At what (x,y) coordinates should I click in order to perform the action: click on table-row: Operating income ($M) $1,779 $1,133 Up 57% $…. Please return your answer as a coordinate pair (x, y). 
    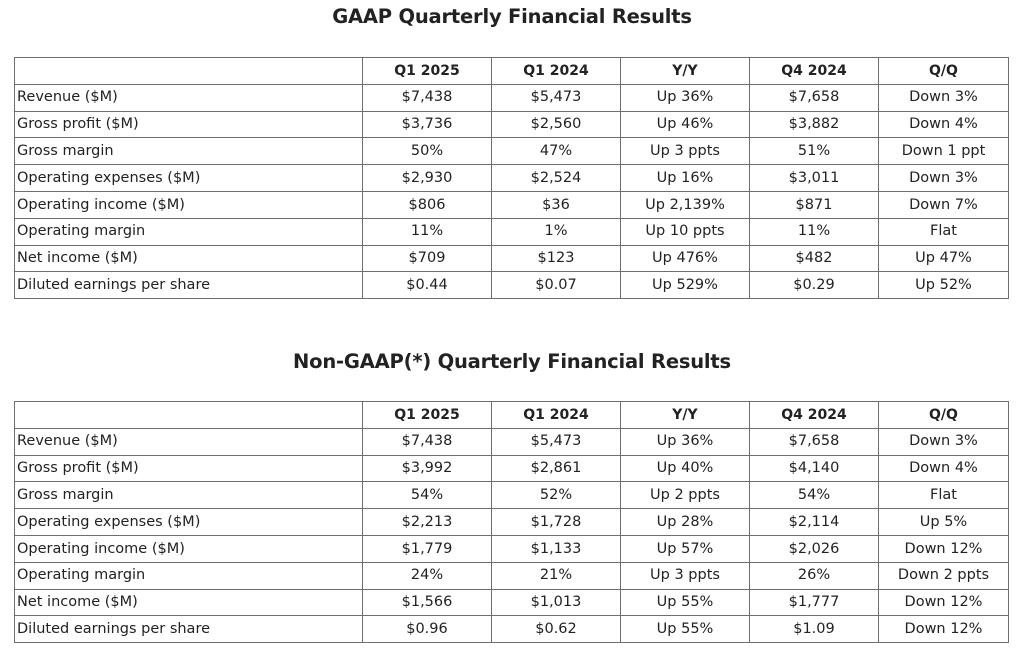
    Looking at the image, I should click on (511, 548).